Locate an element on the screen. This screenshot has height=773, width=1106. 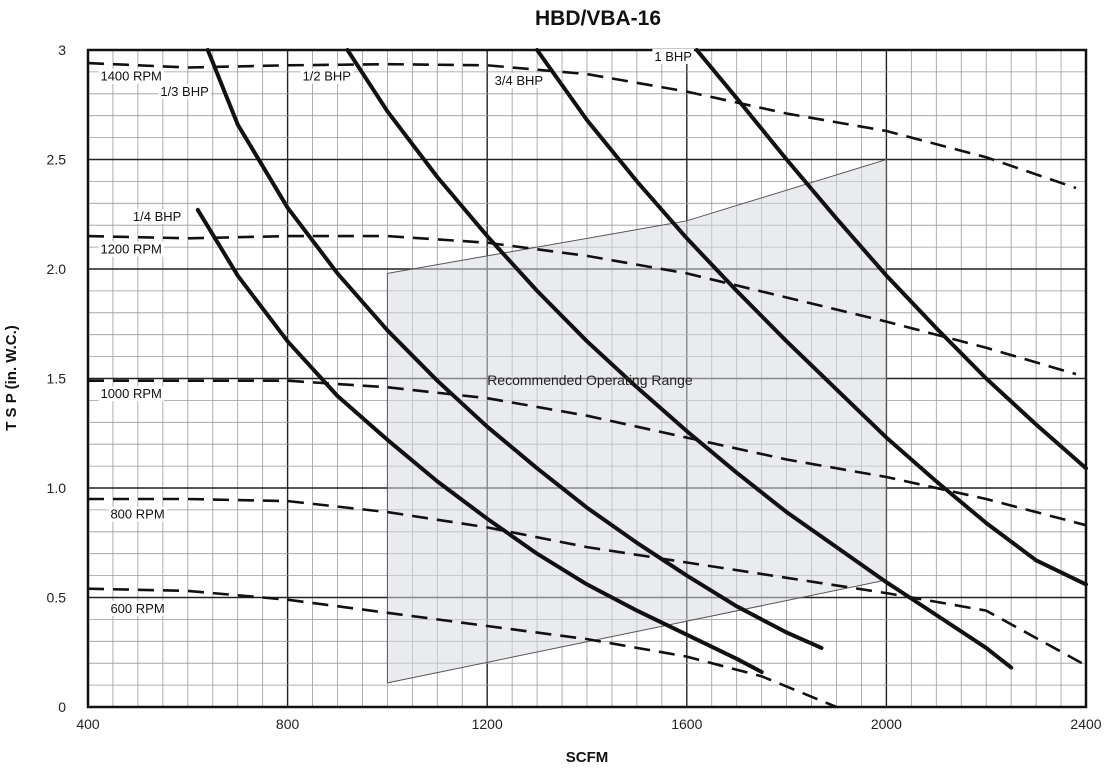
bhp-label: 1/3 BHP is located at coordinates (184, 91).